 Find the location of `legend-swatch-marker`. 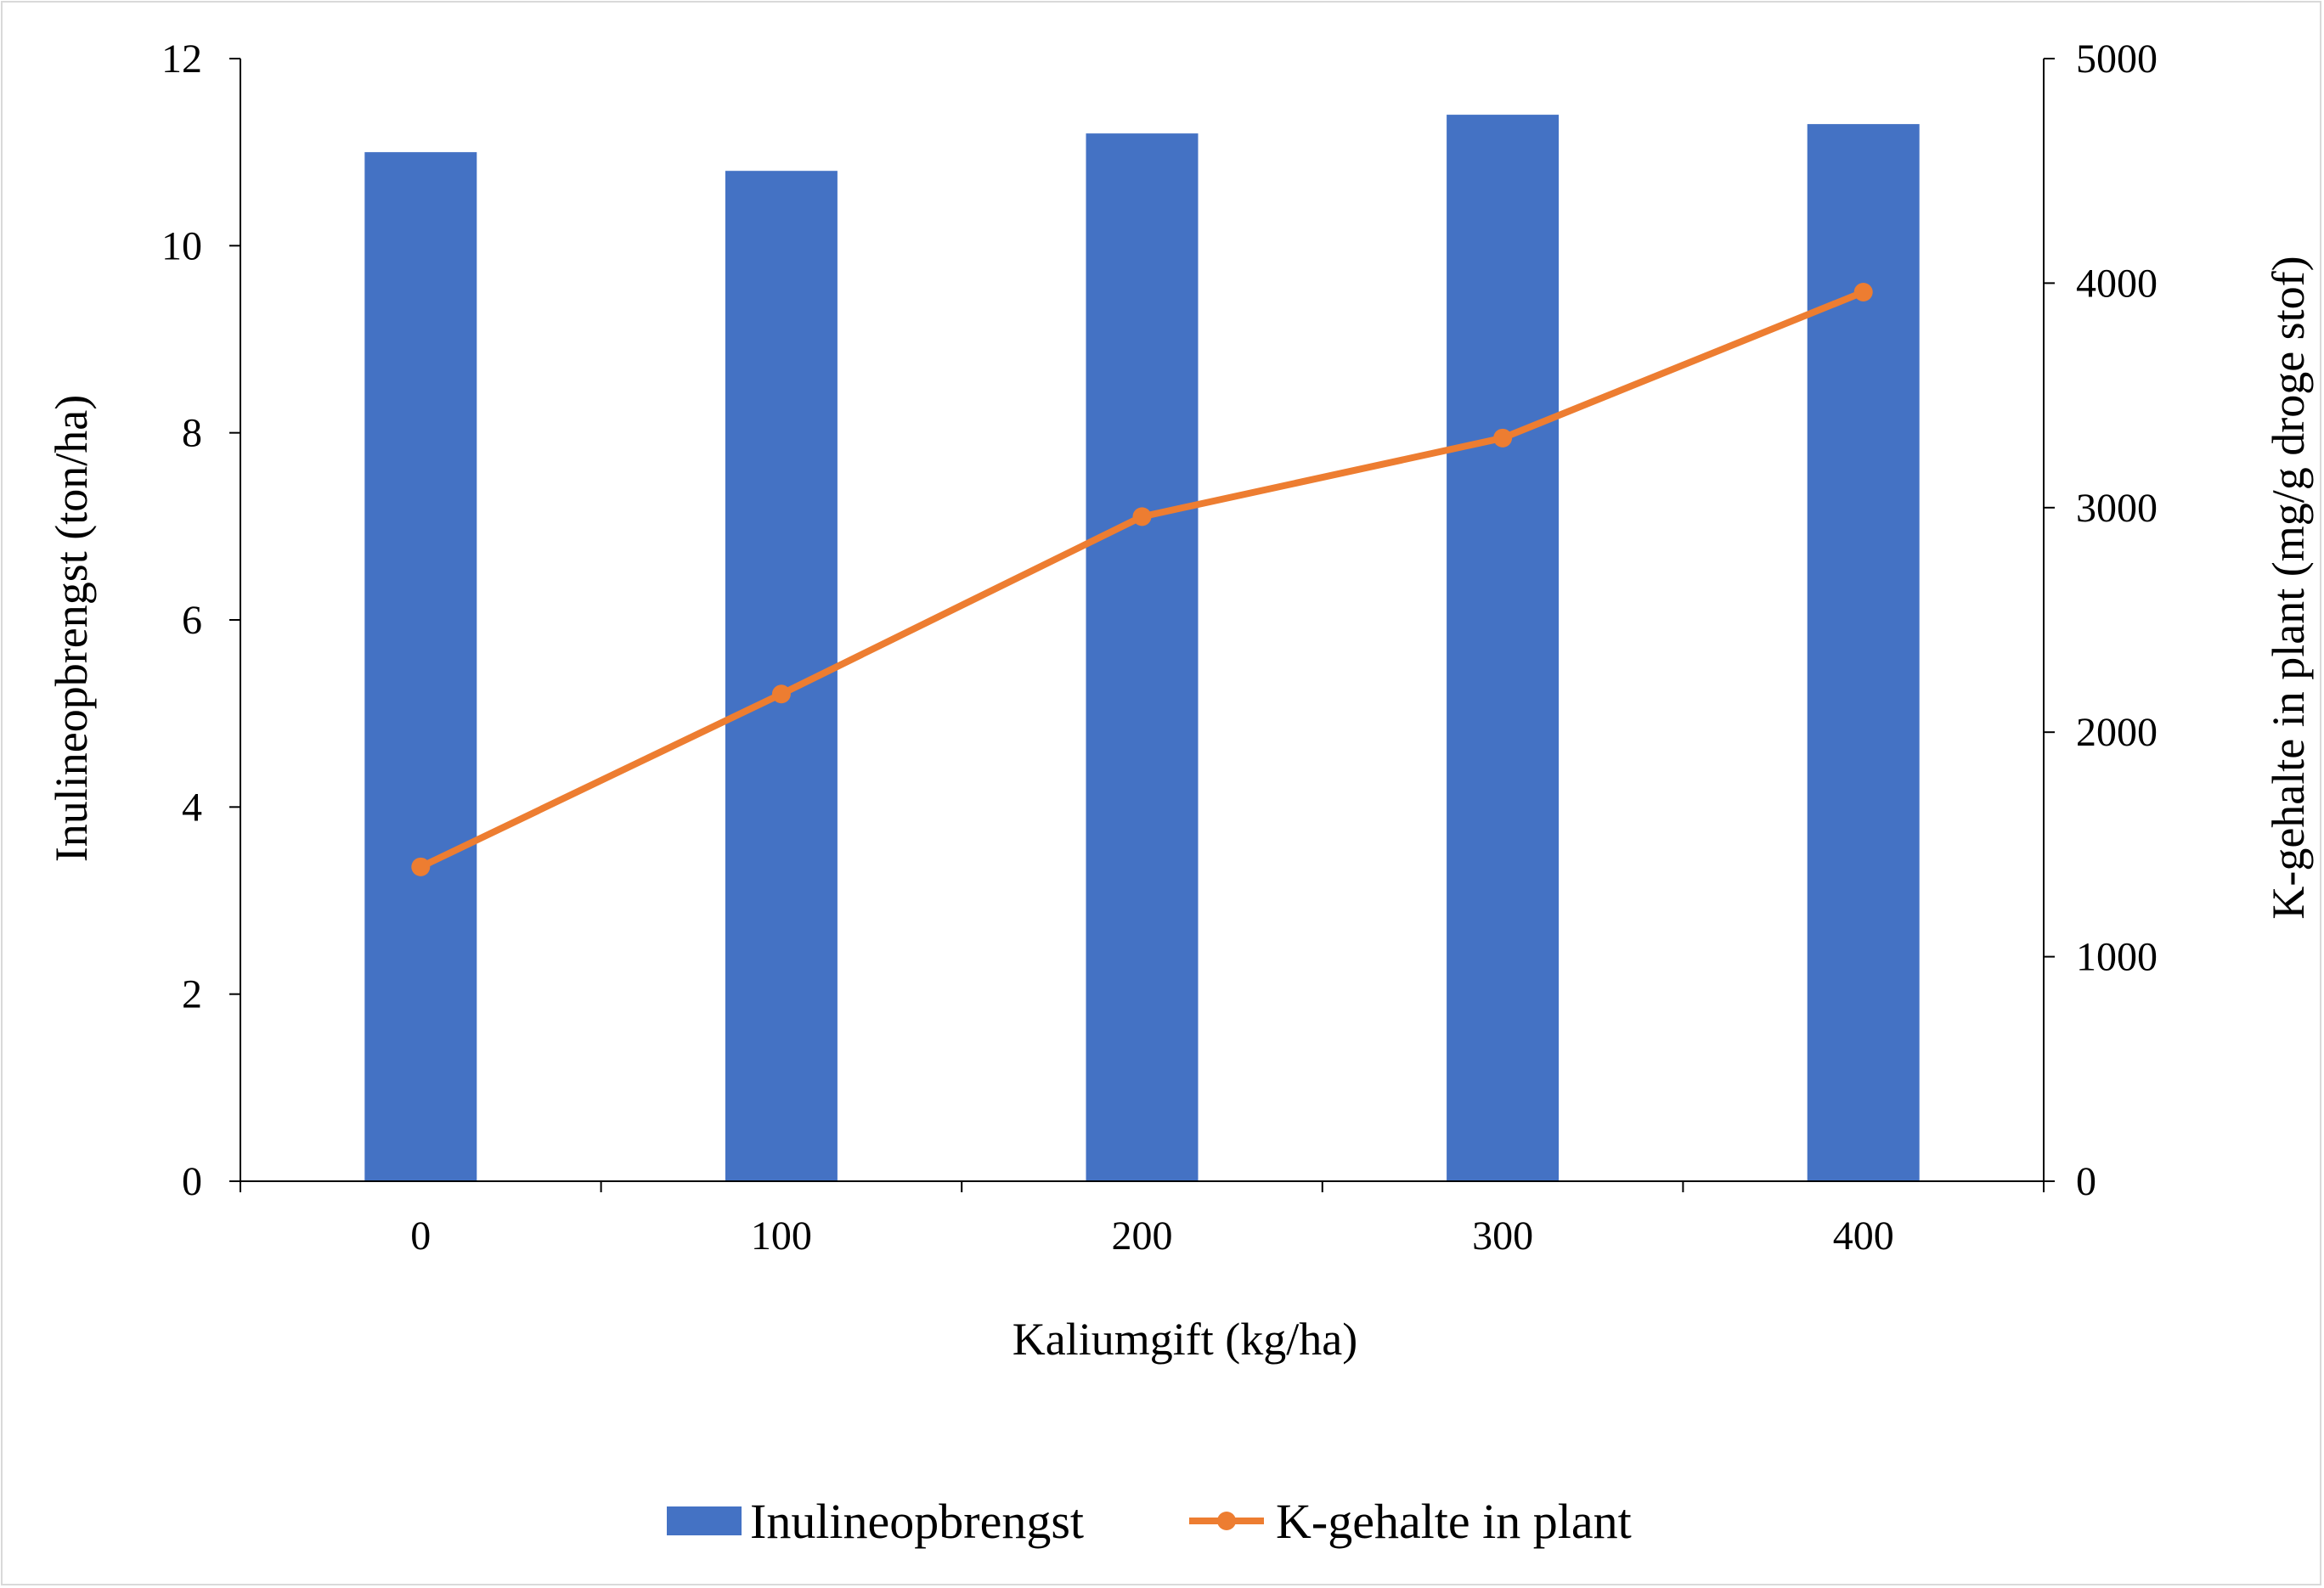

legend-swatch-marker is located at coordinates (1227, 1521).